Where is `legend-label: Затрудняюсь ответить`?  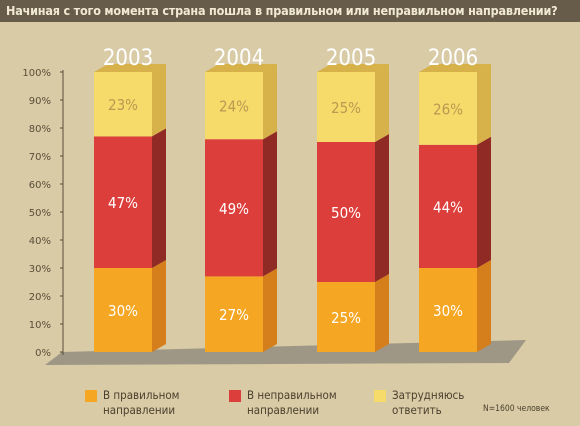
legend-label: Затрудняюсь ответить is located at coordinates (428, 402).